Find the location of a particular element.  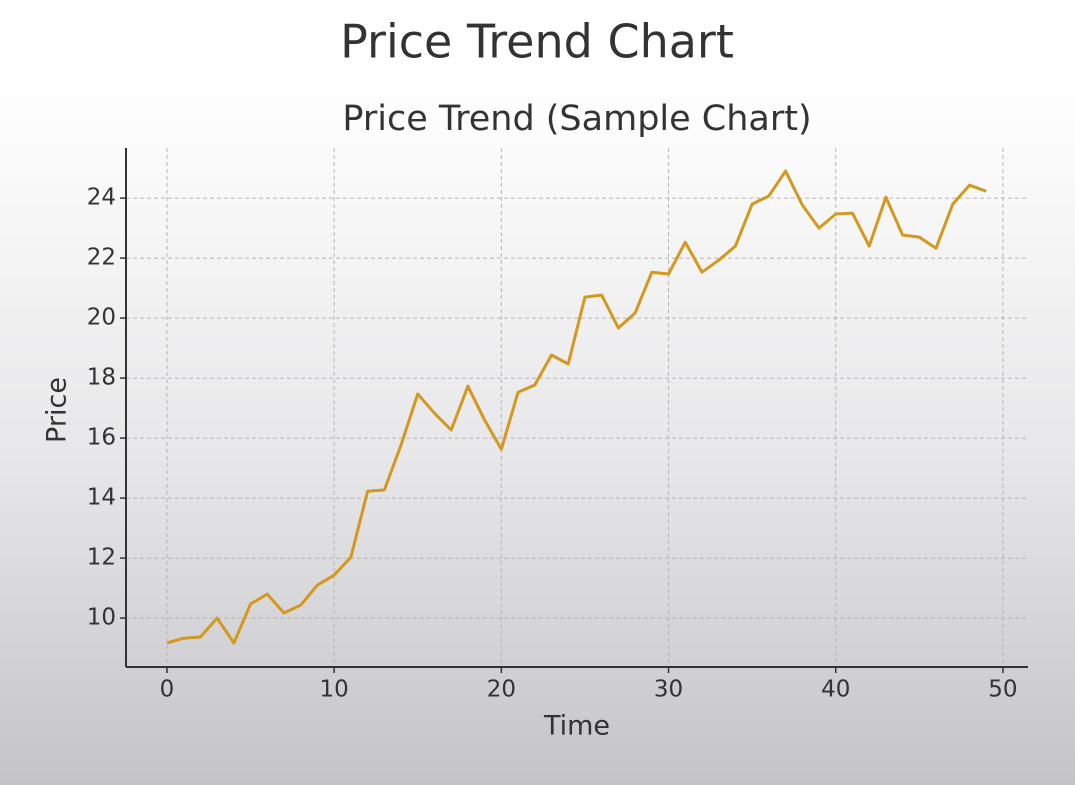

chart-title: Price Trend (Sample Chart) is located at coordinates (576, 119).